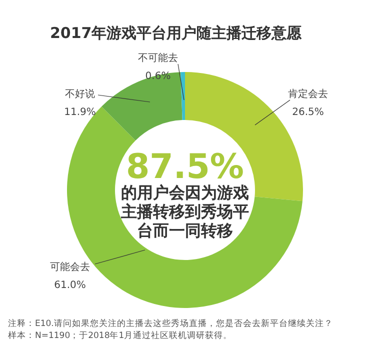 The width and height of the screenshot is (366, 356). Describe the element at coordinates (158, 58) in the screenshot. I see `slice-label: 不可能去` at that location.